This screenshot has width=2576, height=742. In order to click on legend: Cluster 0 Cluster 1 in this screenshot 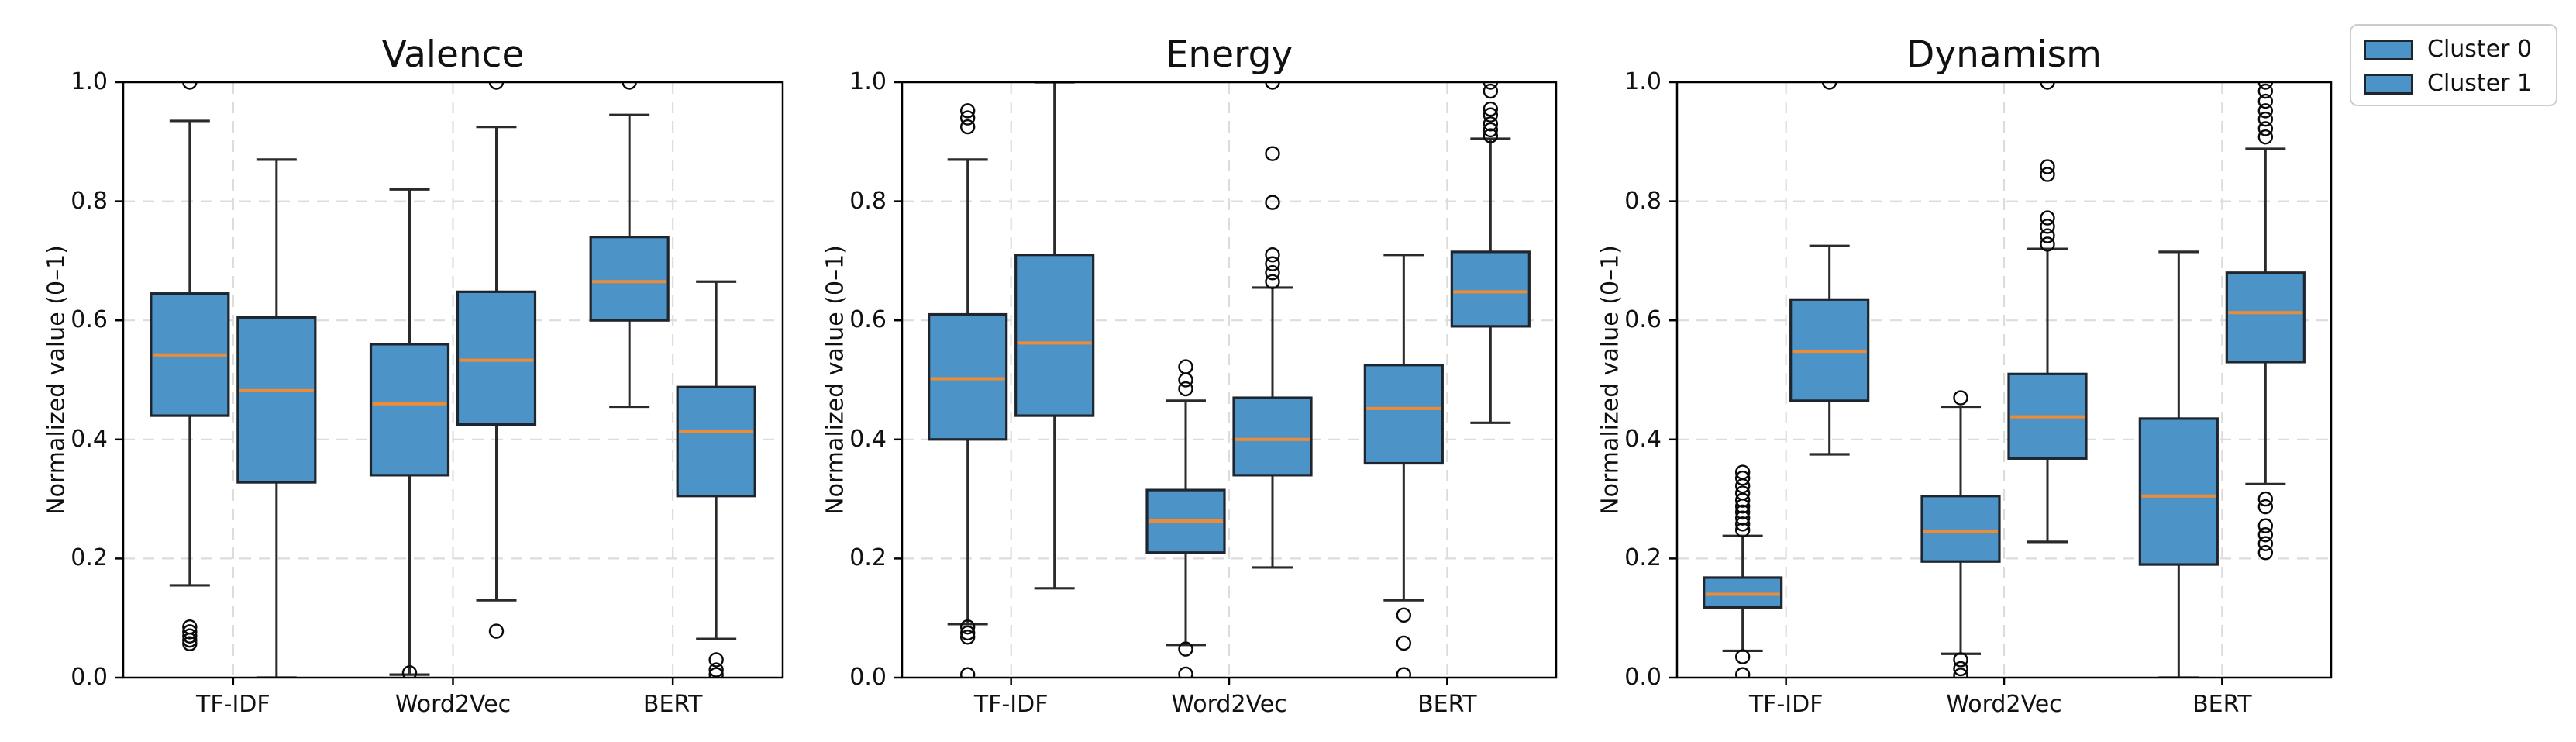, I will do `click(2453, 65)`.